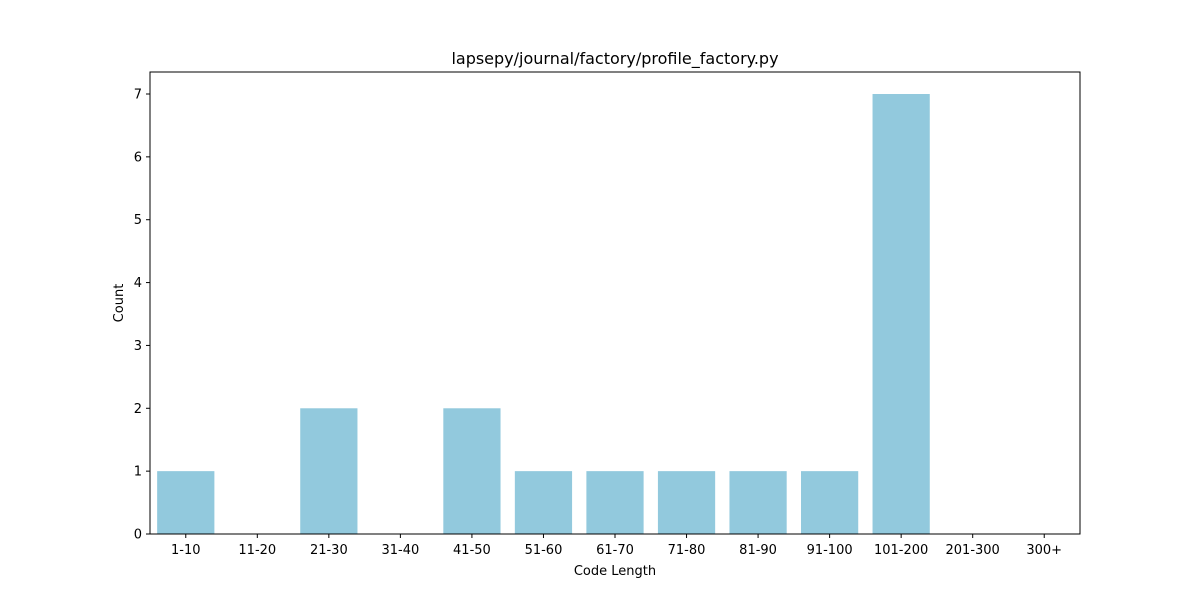 The height and width of the screenshot is (600, 1200). Describe the element at coordinates (472, 550) in the screenshot. I see `x-tick-label: 41-50` at that location.